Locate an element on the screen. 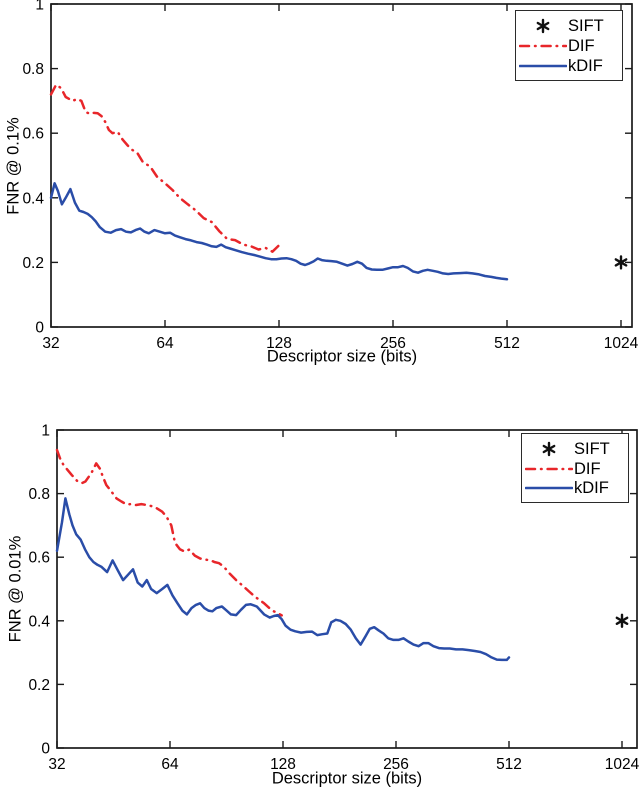 The width and height of the screenshot is (640, 795). legend-bottom: SIFT DIF kDIF is located at coordinates (575, 468).